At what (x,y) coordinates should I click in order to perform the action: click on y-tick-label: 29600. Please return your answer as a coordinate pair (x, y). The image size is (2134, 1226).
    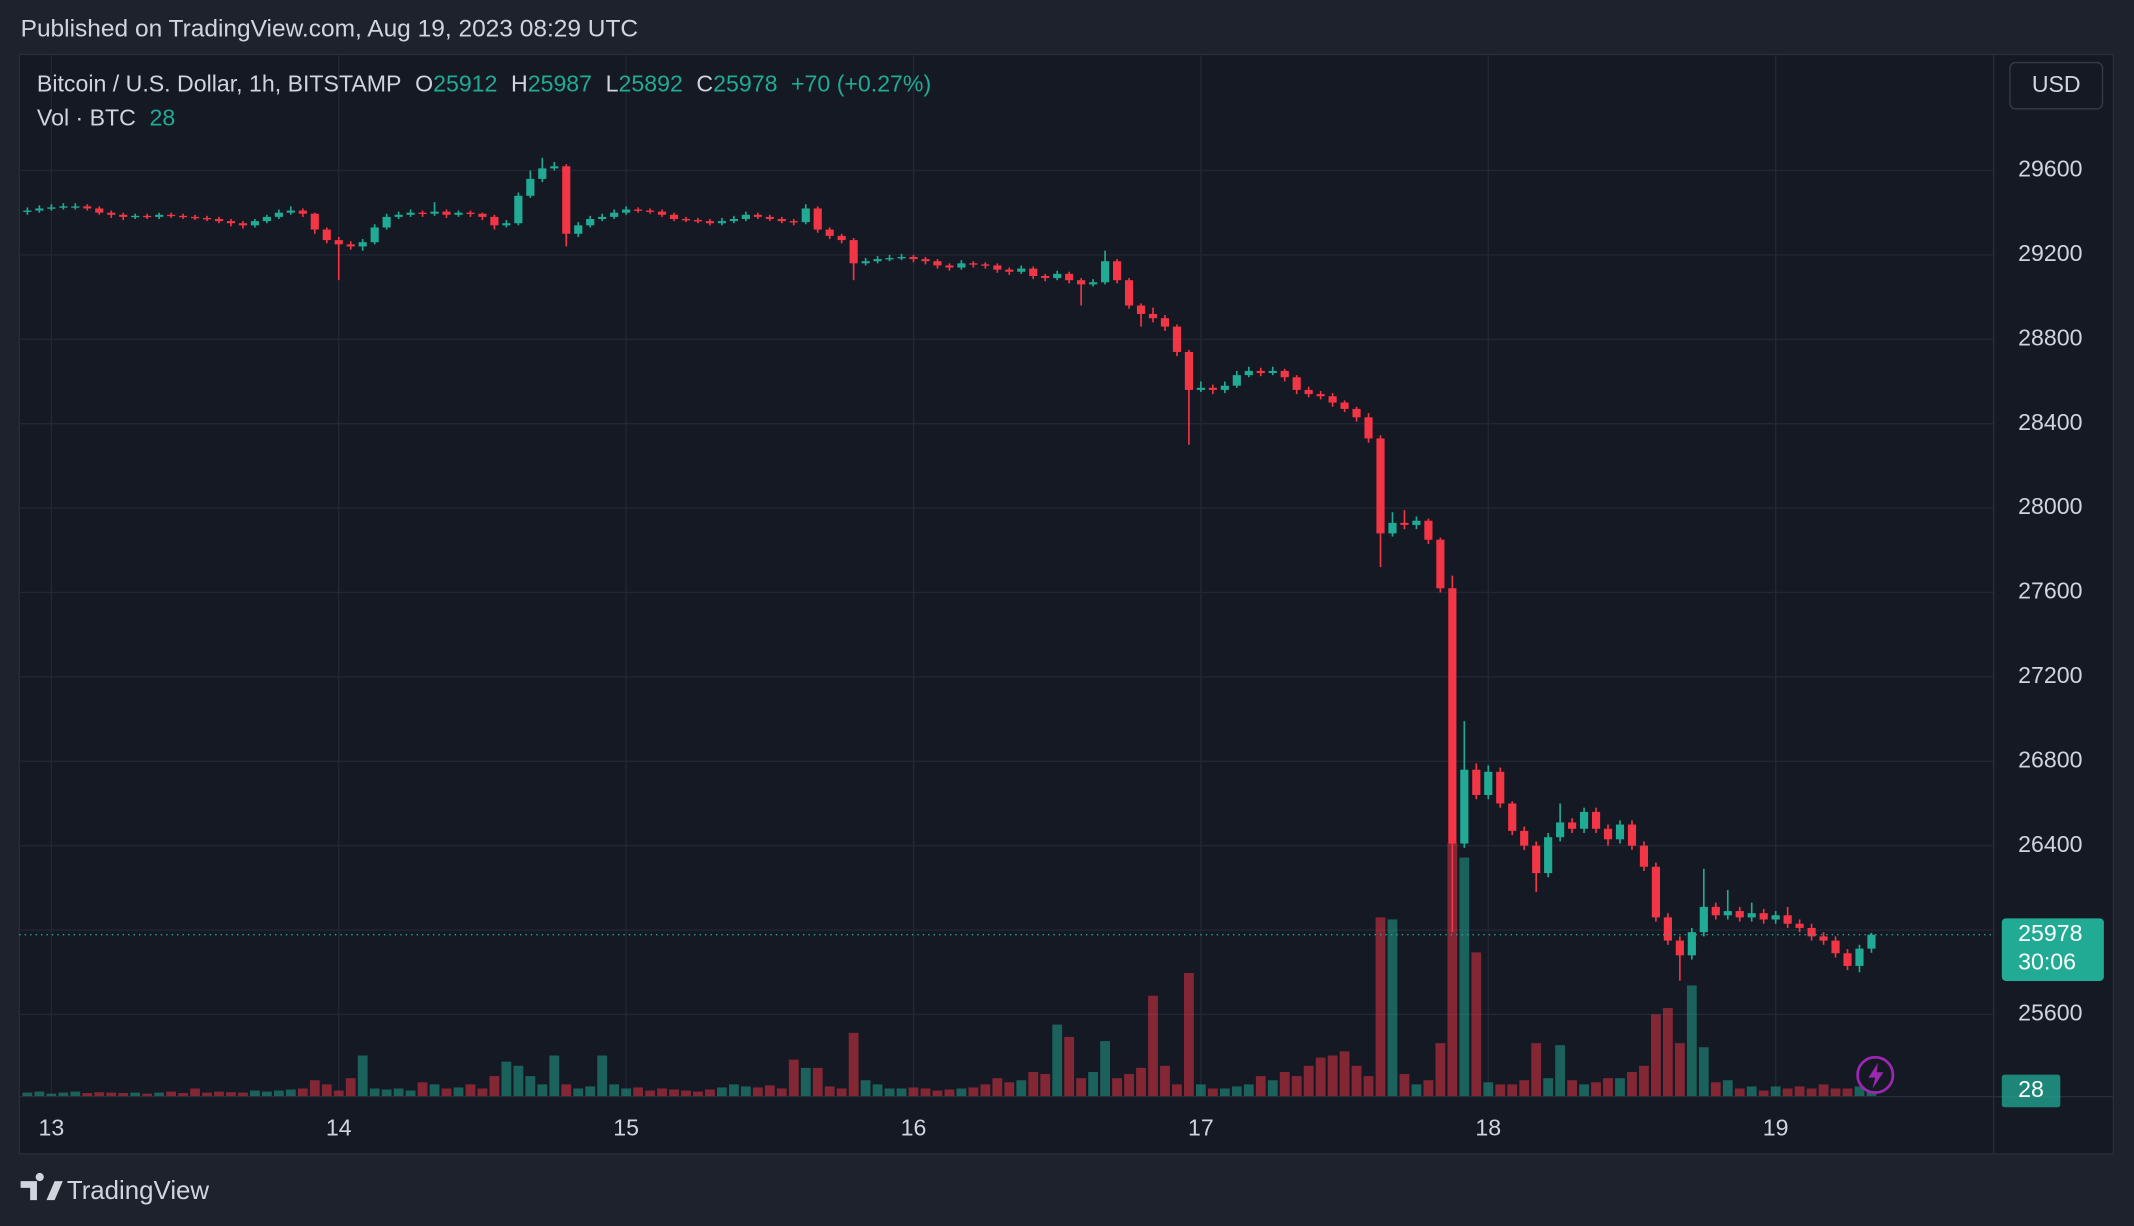
    Looking at the image, I should click on (2050, 169).